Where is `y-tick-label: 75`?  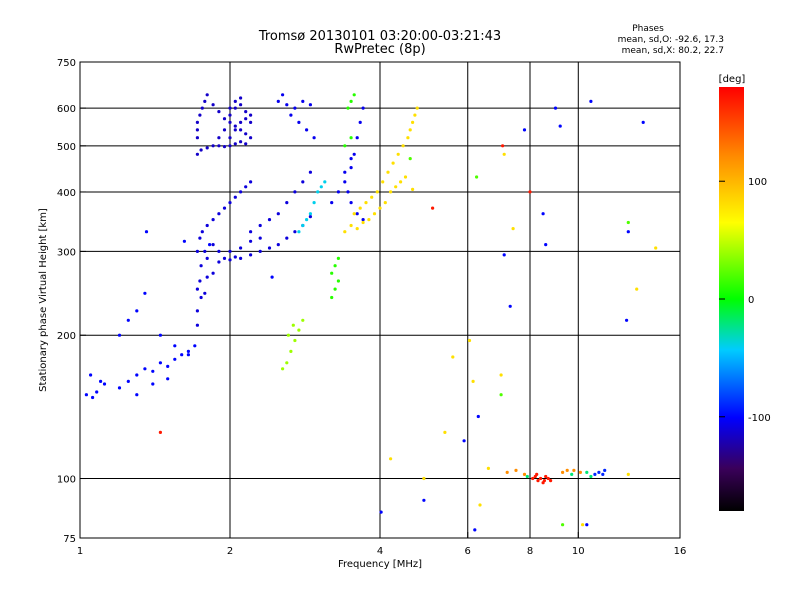
y-tick-label: 75 is located at coordinates (69, 539).